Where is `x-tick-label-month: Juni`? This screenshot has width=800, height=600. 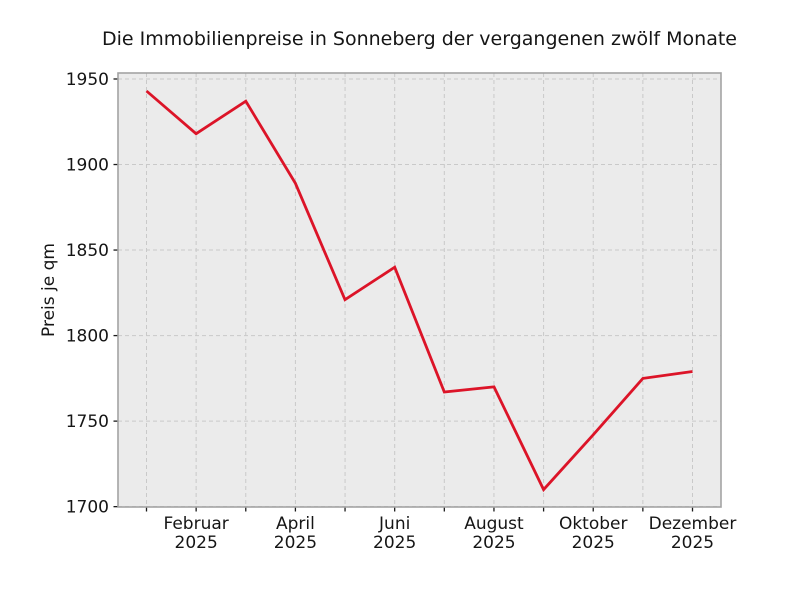
x-tick-label-month: Juni is located at coordinates (394, 524).